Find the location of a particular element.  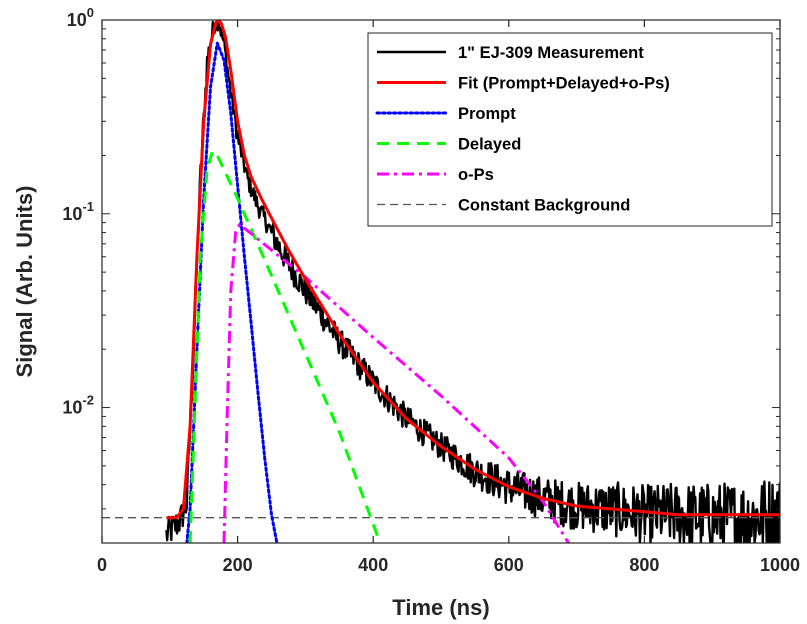

legend-label: o-Ps is located at coordinates (476, 175).